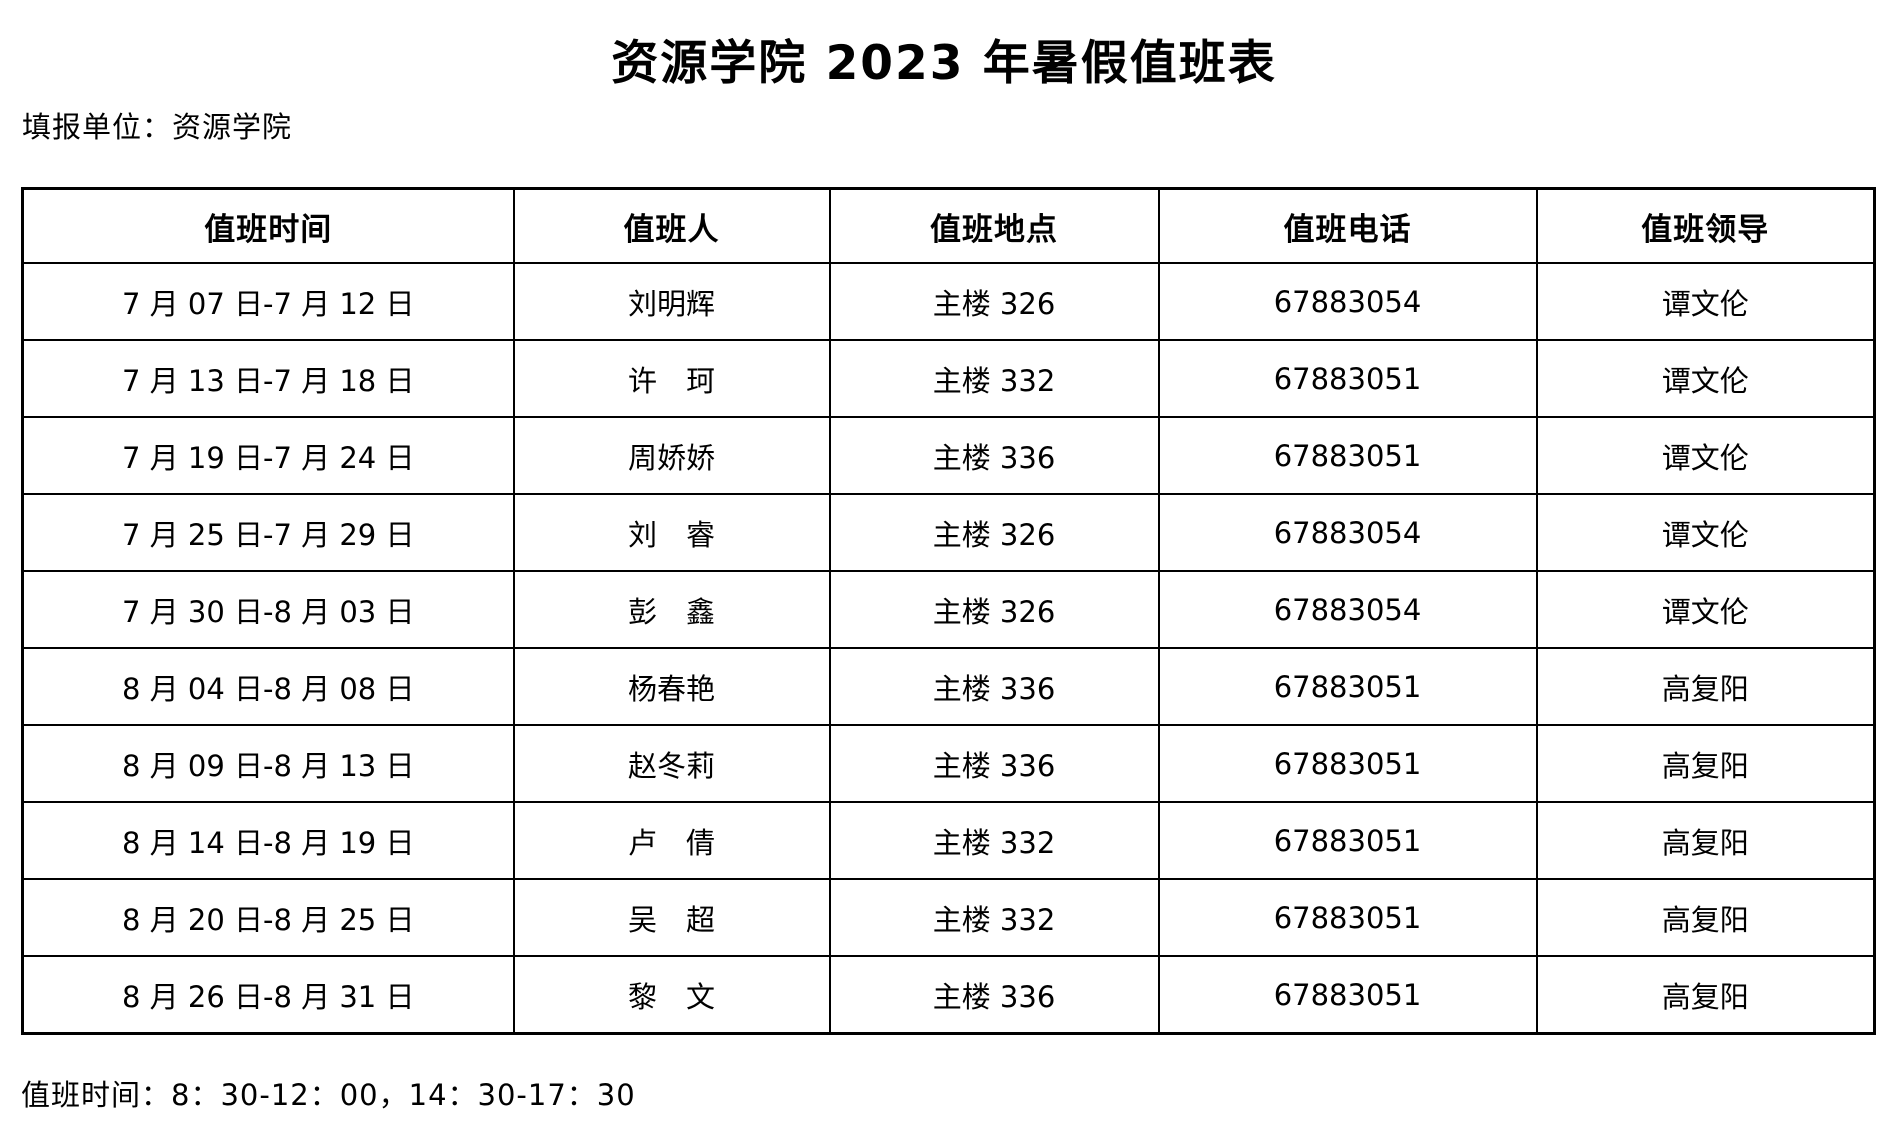  Describe the element at coordinates (268, 609) in the screenshot. I see `cell-duty-time: 7 月 30 日-8 月 03 日` at that location.